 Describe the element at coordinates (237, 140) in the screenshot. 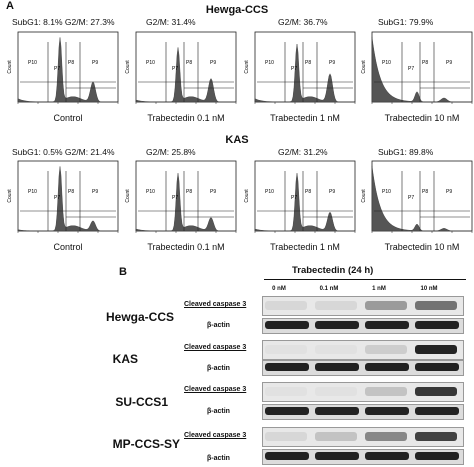

I see `cell-line-title-kas: KAS` at that location.